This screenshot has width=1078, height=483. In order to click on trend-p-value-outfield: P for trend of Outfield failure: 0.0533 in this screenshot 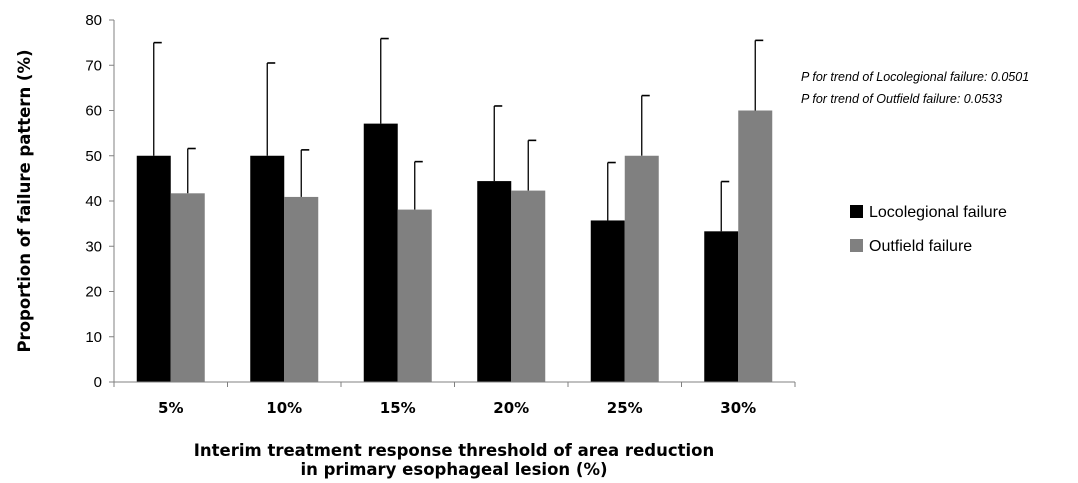, I will do `click(901, 99)`.